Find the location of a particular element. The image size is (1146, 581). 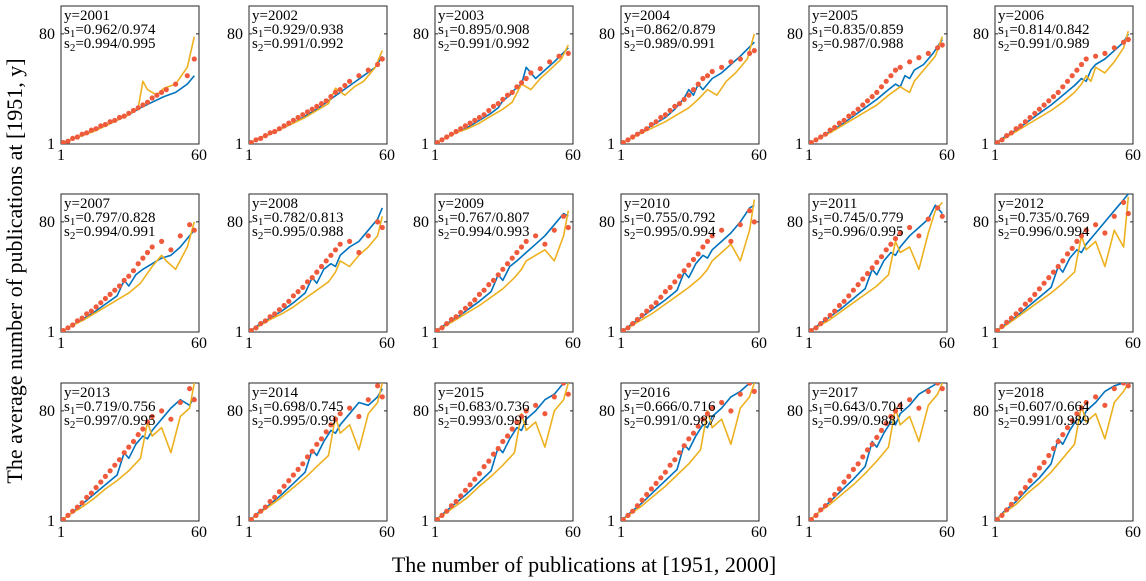

panel-title: y=2003 is located at coordinates (461, 16).